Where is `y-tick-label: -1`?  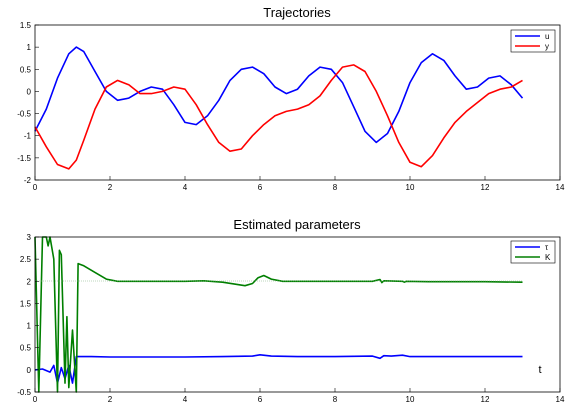
y-tick-label: -1 is located at coordinates (28, 136).